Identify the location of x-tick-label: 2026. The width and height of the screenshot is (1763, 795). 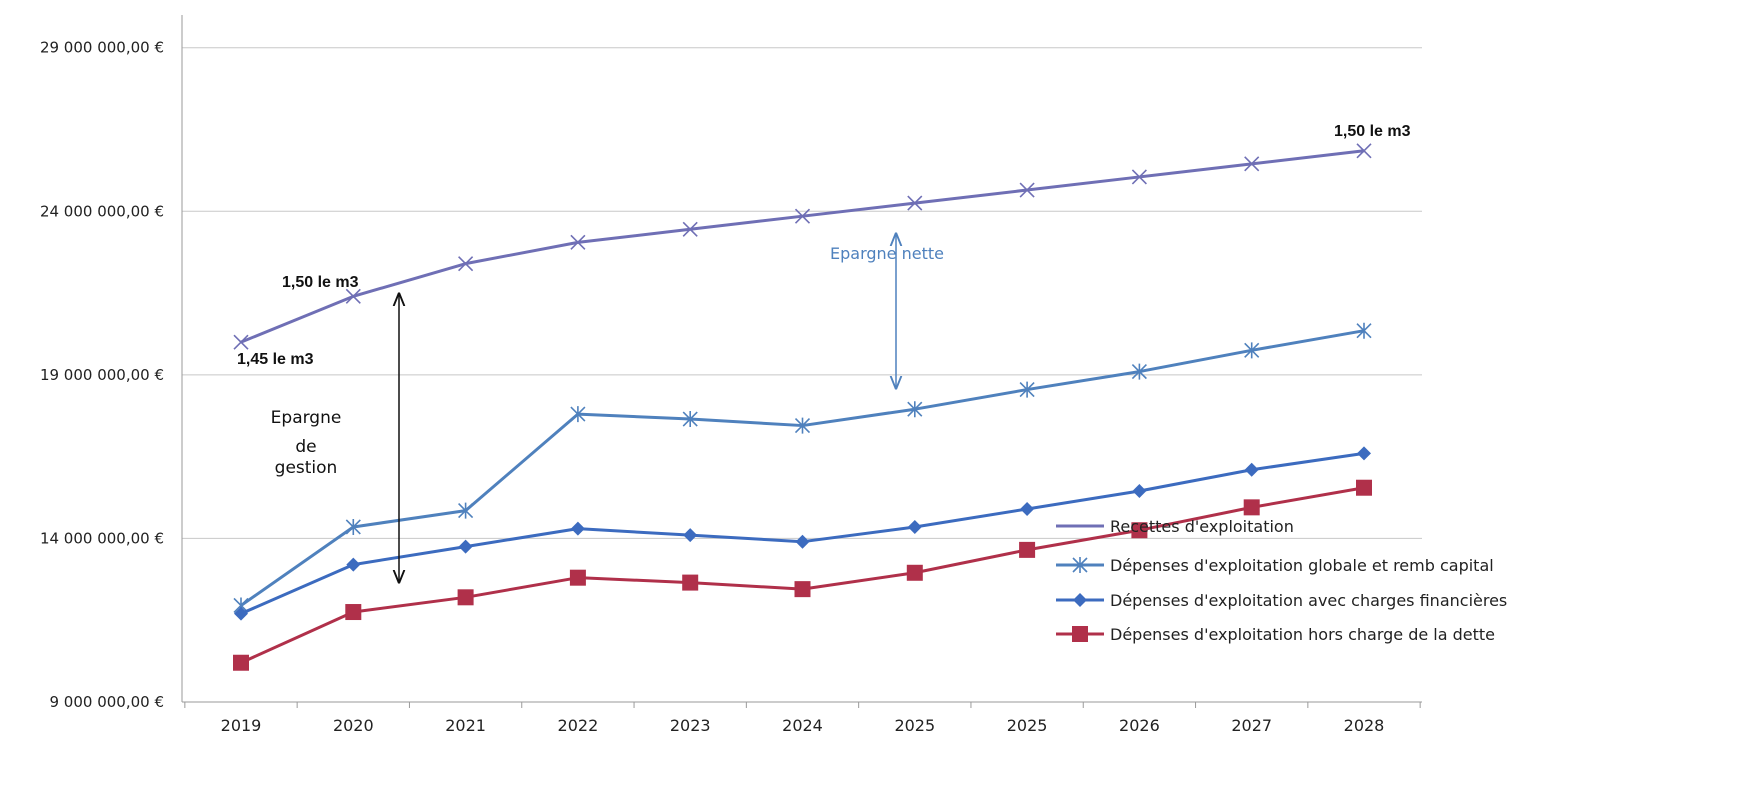
(1139, 725).